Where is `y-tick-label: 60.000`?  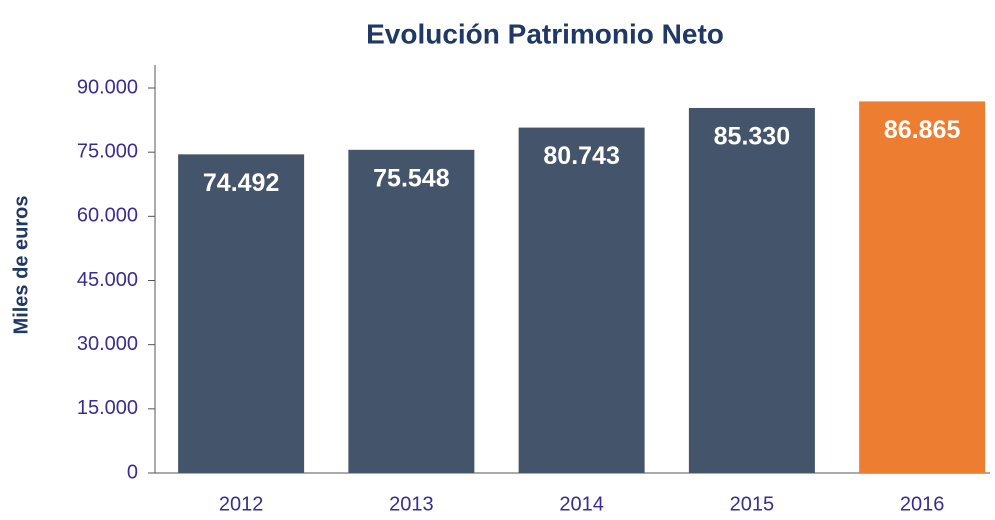
y-tick-label: 60.000 is located at coordinates (107, 216).